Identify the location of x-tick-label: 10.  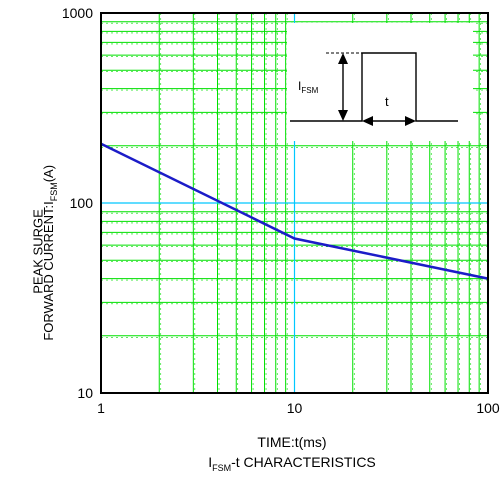
(295, 408).